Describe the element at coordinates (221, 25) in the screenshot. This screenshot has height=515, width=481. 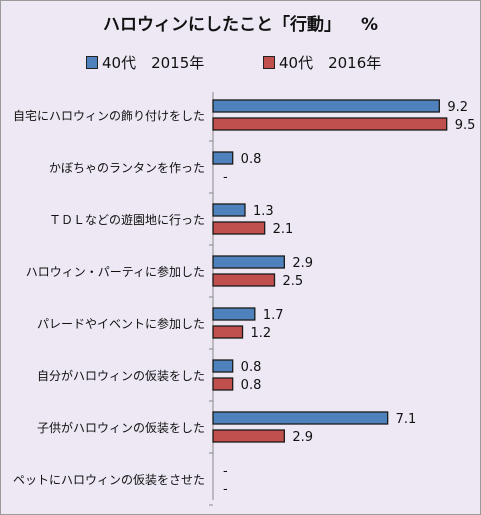
I see `chart-title-text: ハロウィンにしたこと「行動」` at that location.